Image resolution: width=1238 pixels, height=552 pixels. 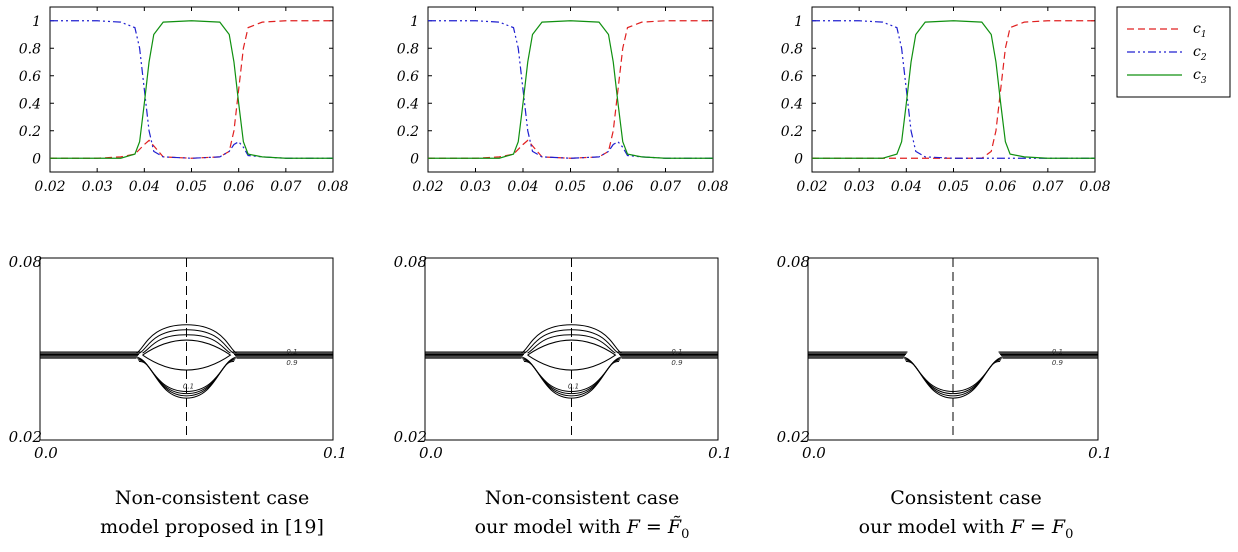 What do you see at coordinates (547, 527) in the screenshot?
I see `caption-middle-text: our model with` at bounding box center [547, 527].